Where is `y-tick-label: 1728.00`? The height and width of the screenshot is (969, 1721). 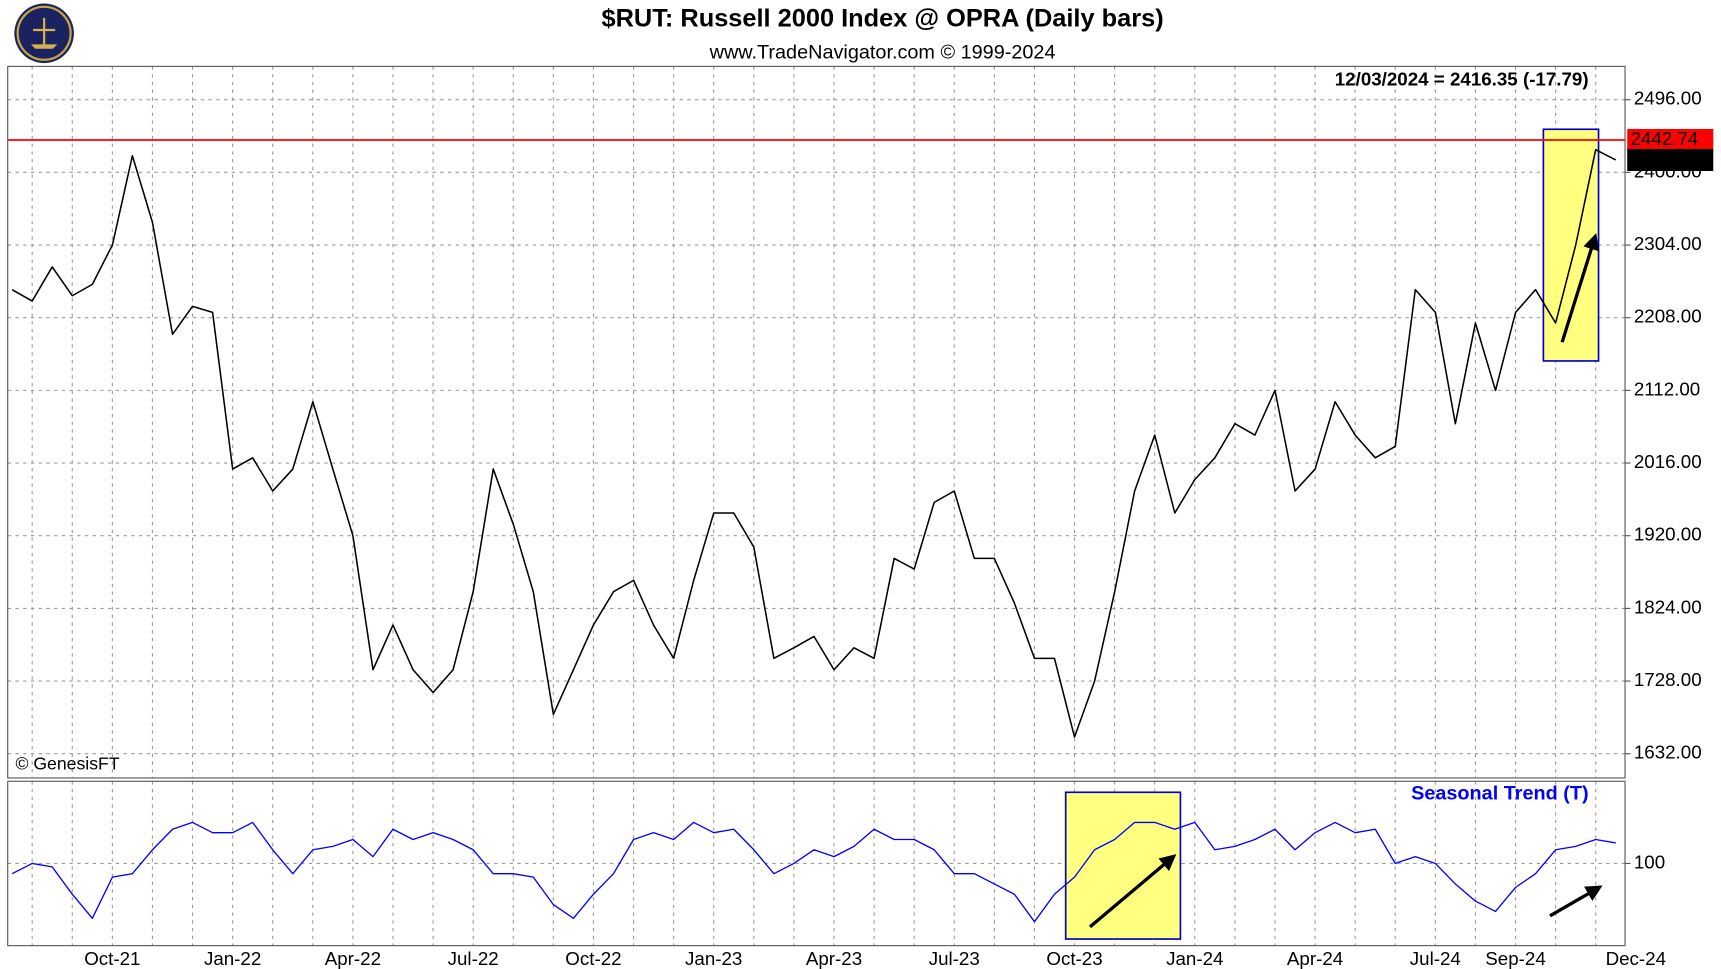 y-tick-label: 1728.00 is located at coordinates (1668, 679).